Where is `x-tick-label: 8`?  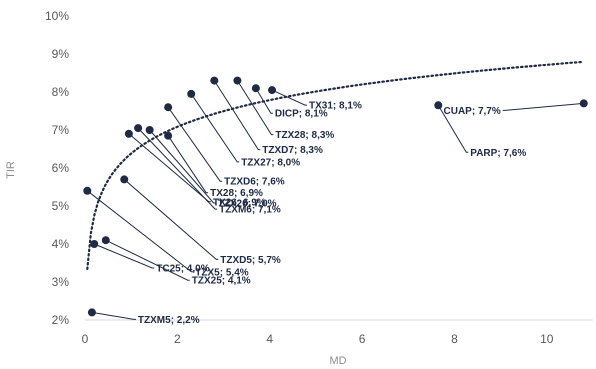
x-tick-label: 8 is located at coordinates (454, 339).